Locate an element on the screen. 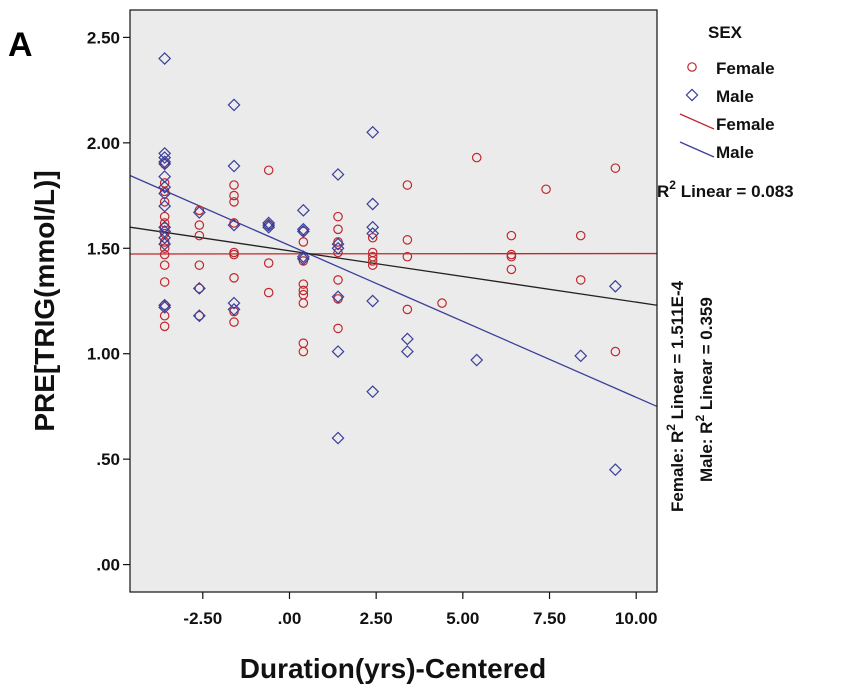  y-tick-label: 2.50 is located at coordinates (103, 37).